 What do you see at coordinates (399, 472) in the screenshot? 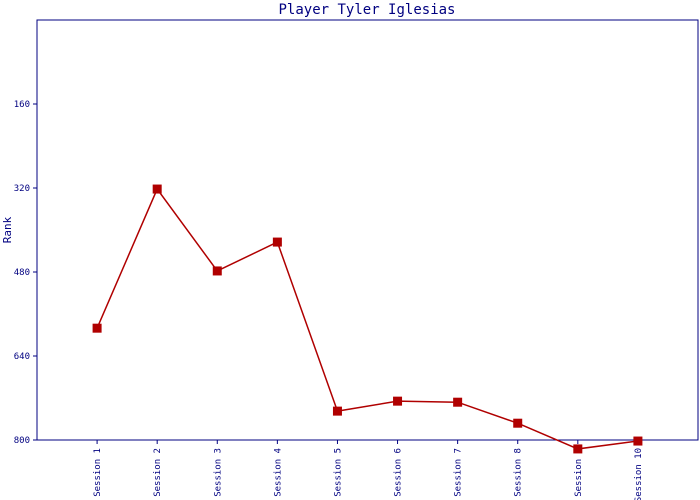
I see `x-tick-label: Session 6` at bounding box center [399, 472].